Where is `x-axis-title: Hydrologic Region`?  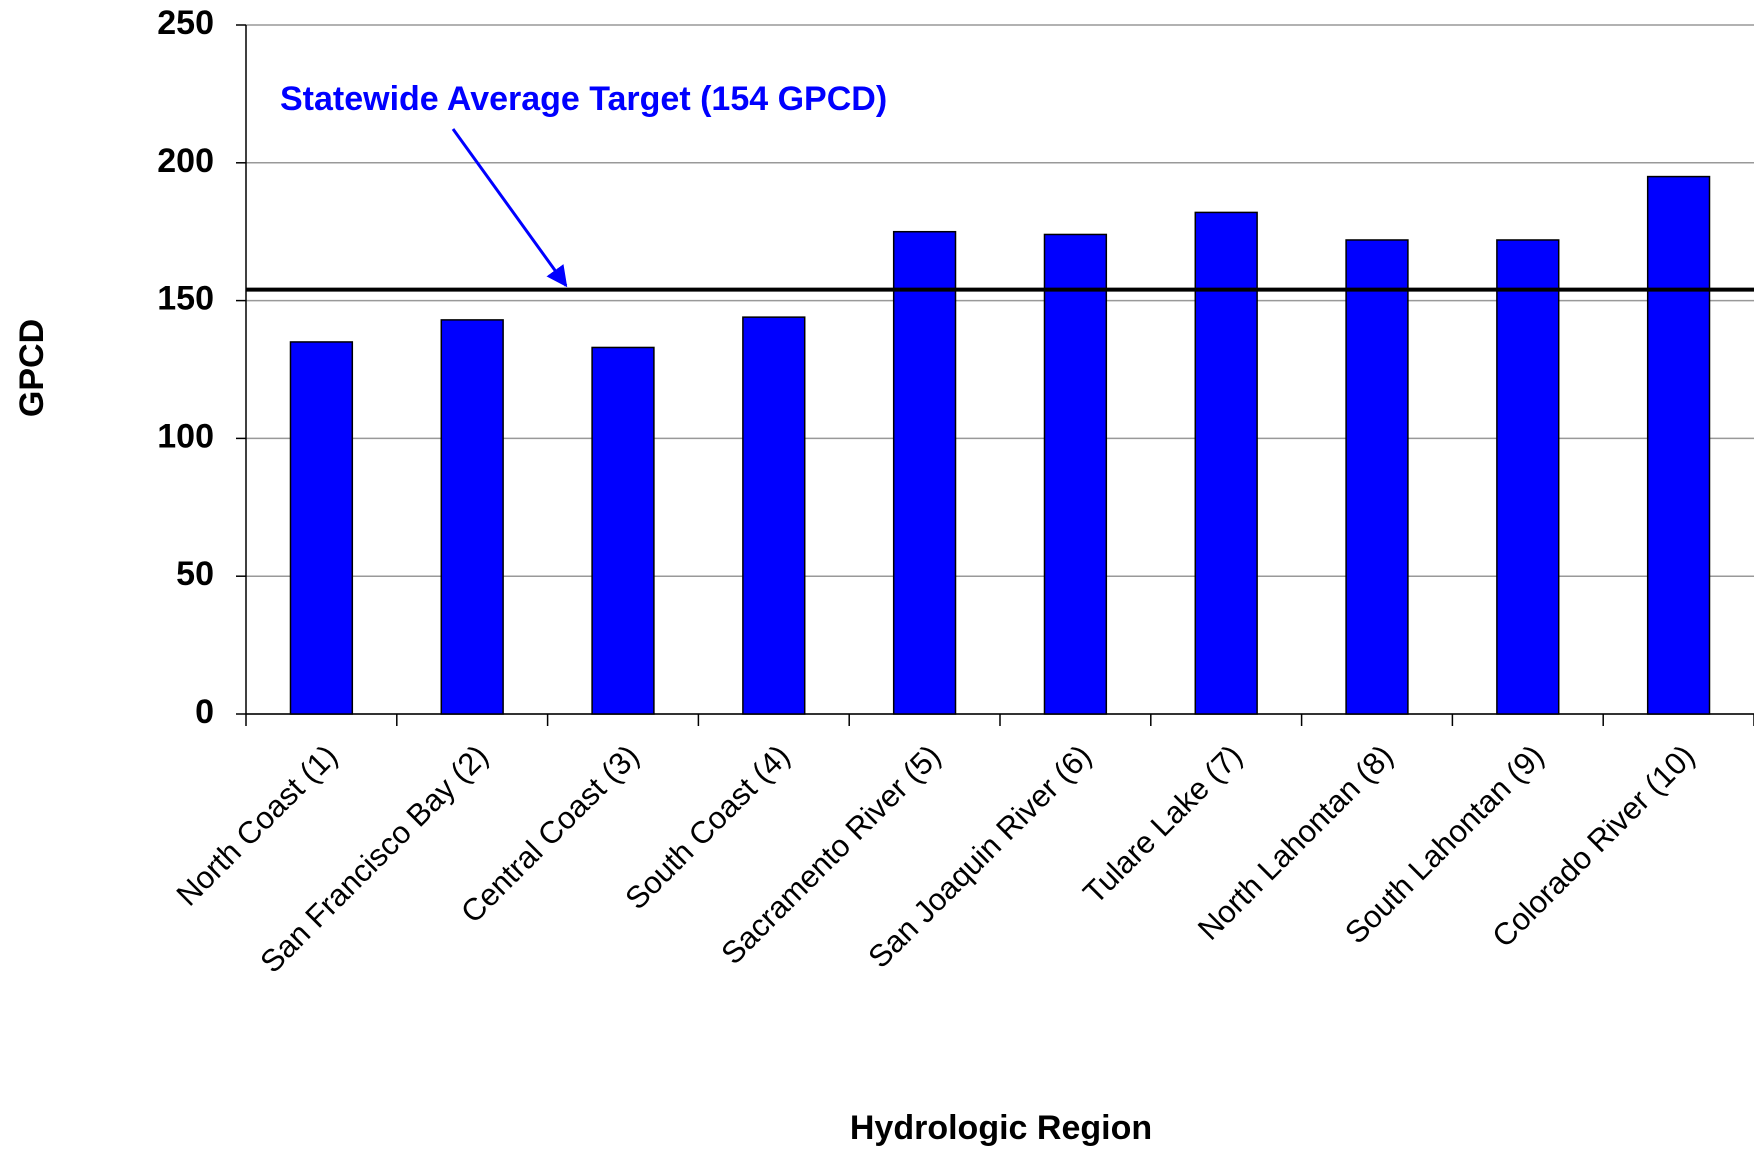 x-axis-title: Hydrologic Region is located at coordinates (1001, 1128).